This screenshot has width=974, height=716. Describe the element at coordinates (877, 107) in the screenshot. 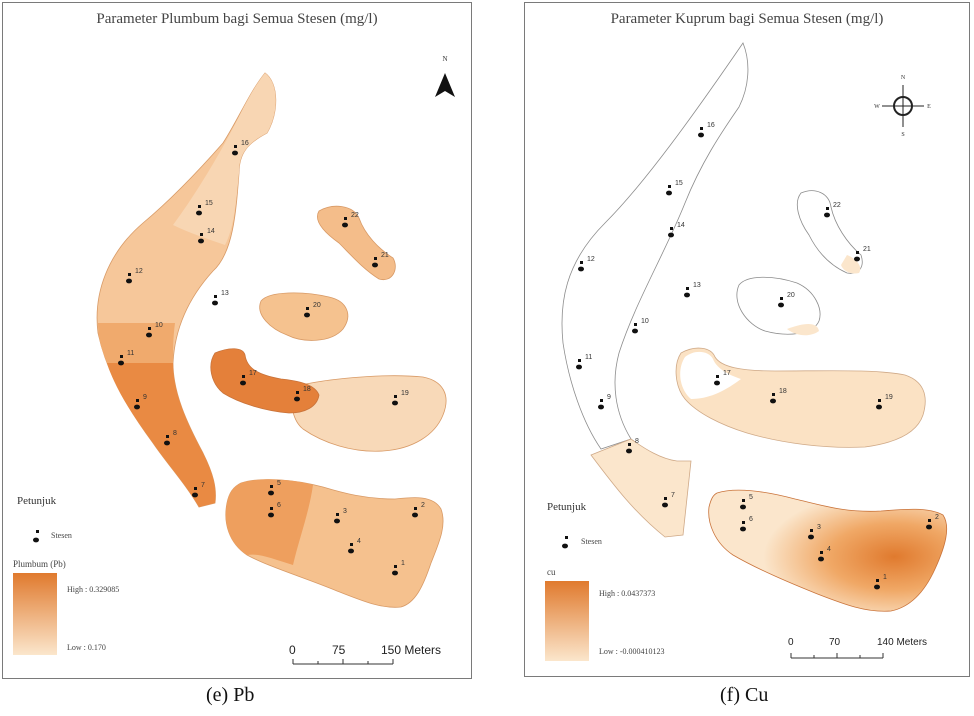

I see `compass-w: W` at that location.